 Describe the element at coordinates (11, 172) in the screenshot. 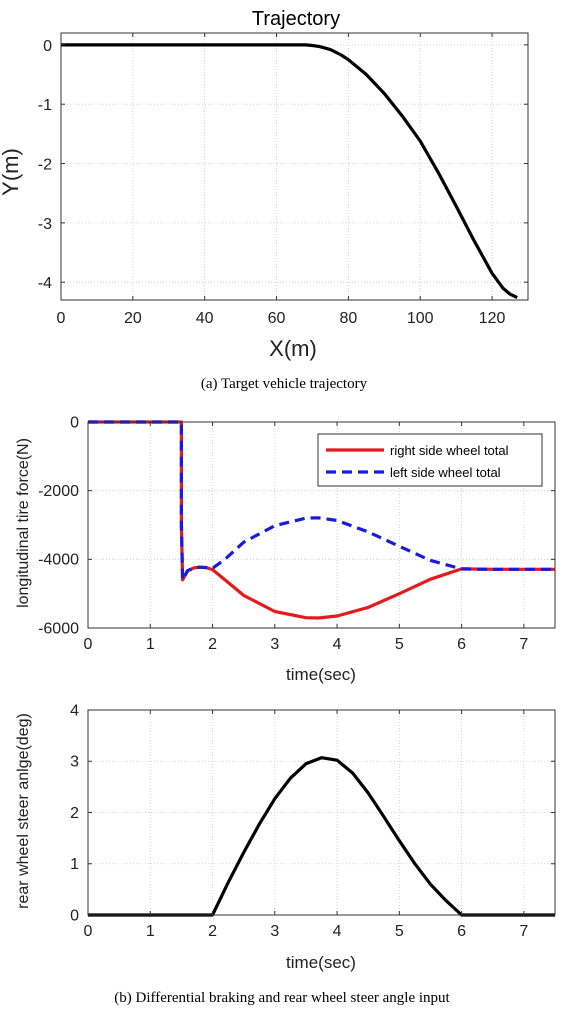

I see `trajectory-ylabel: Y(m)` at that location.